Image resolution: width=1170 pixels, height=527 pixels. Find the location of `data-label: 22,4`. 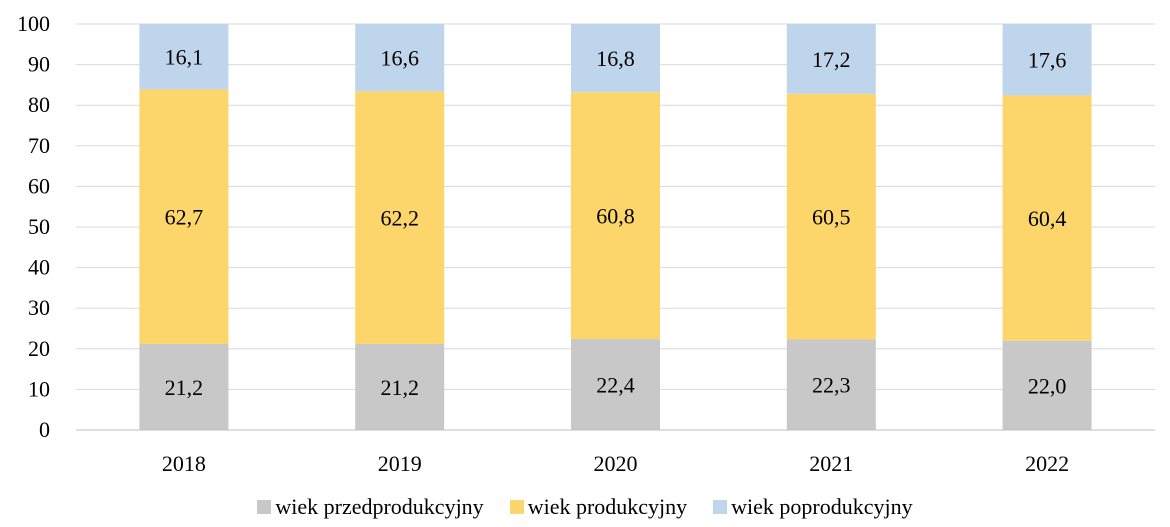

data-label: 22,4 is located at coordinates (615, 385).